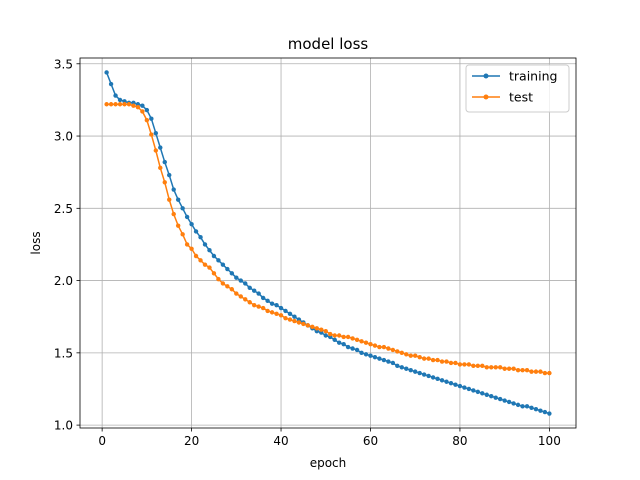 The image size is (640, 480). Describe the element at coordinates (328, 463) in the screenshot. I see `x-axis-label: epoch` at that location.